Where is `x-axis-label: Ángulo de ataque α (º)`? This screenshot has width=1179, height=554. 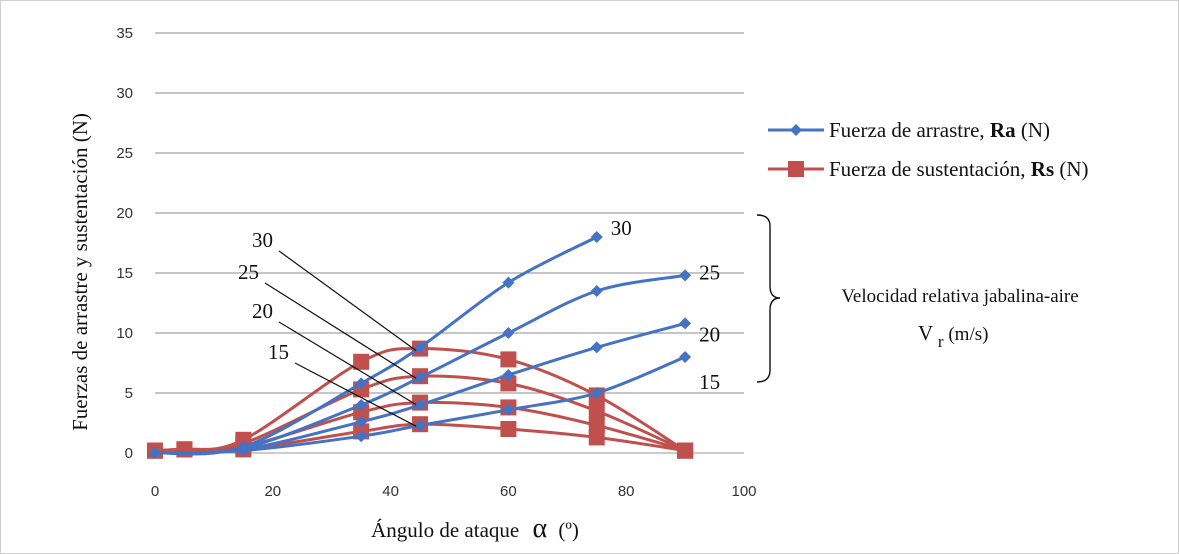
x-axis-label: Ángulo de ataque α (º) is located at coordinates (475, 528).